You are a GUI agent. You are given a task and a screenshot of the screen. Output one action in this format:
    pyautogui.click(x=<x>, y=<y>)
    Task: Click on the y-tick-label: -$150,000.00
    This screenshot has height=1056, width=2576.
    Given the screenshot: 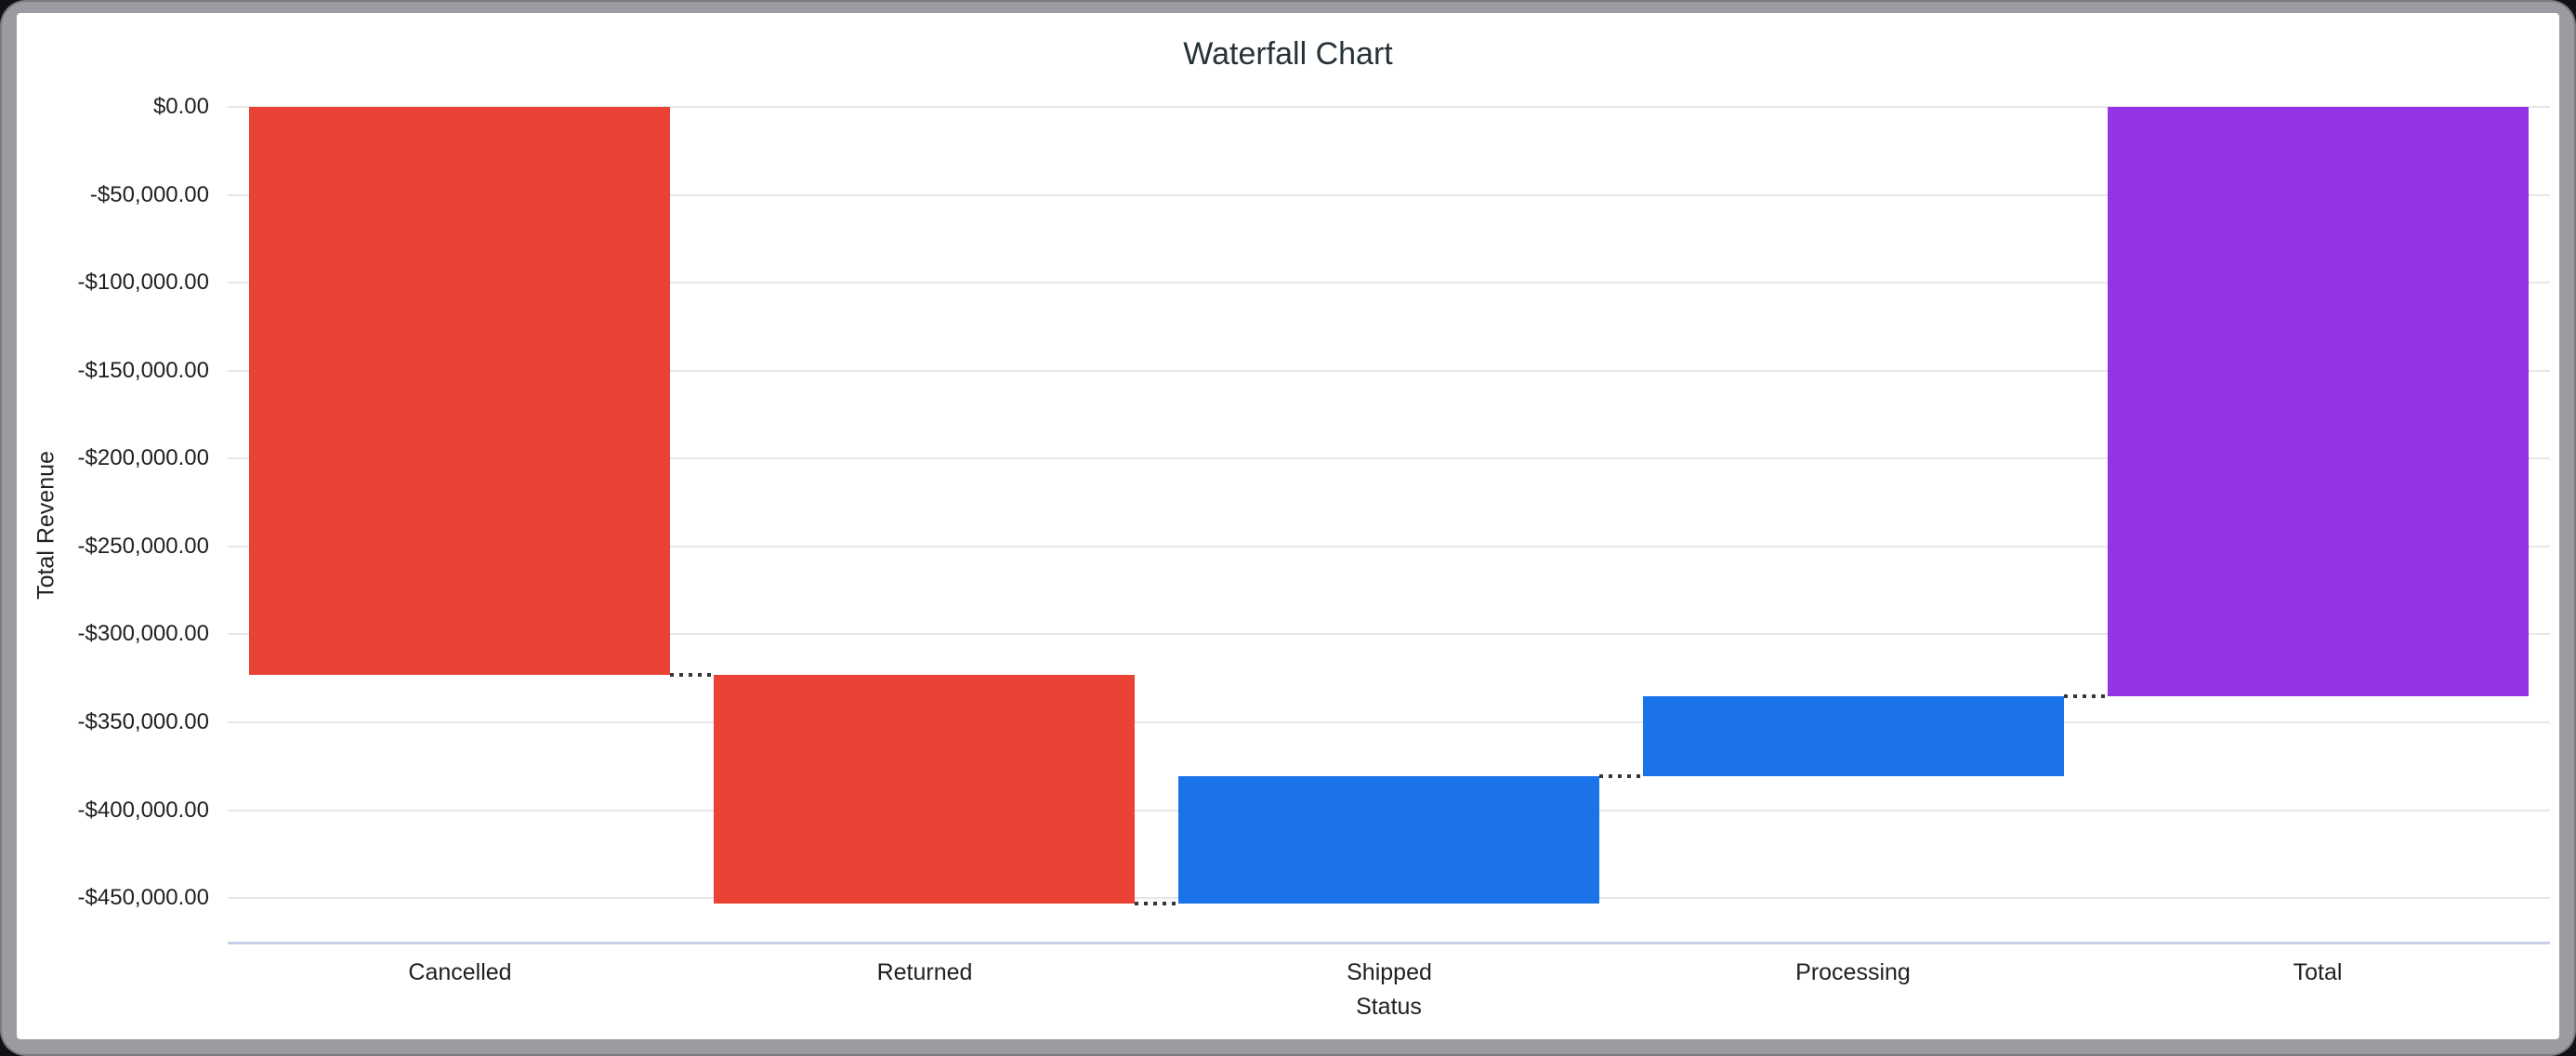 What is the action you would take?
    pyautogui.click(x=143, y=370)
    